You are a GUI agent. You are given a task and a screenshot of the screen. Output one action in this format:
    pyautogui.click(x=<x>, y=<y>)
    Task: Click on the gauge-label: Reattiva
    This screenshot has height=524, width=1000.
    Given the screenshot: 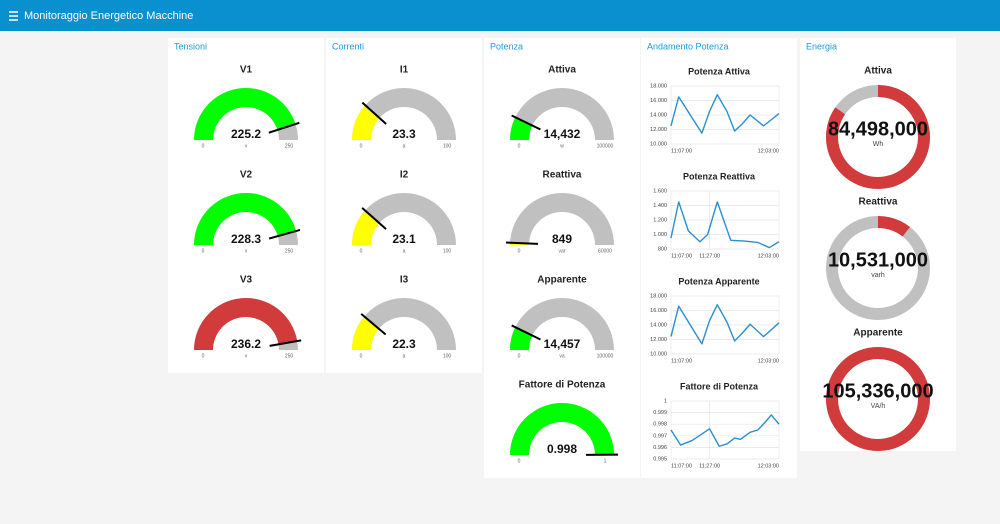 What is the action you would take?
    pyautogui.click(x=562, y=175)
    